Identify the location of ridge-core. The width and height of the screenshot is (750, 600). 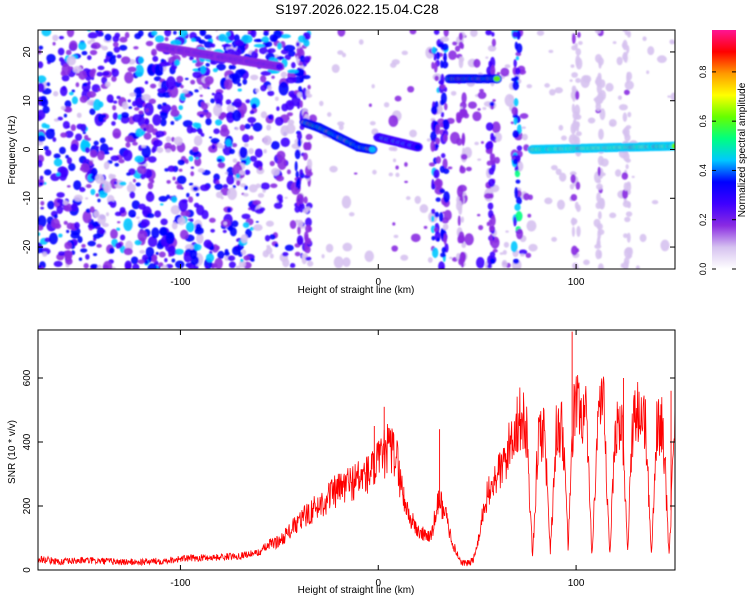
(279, 66).